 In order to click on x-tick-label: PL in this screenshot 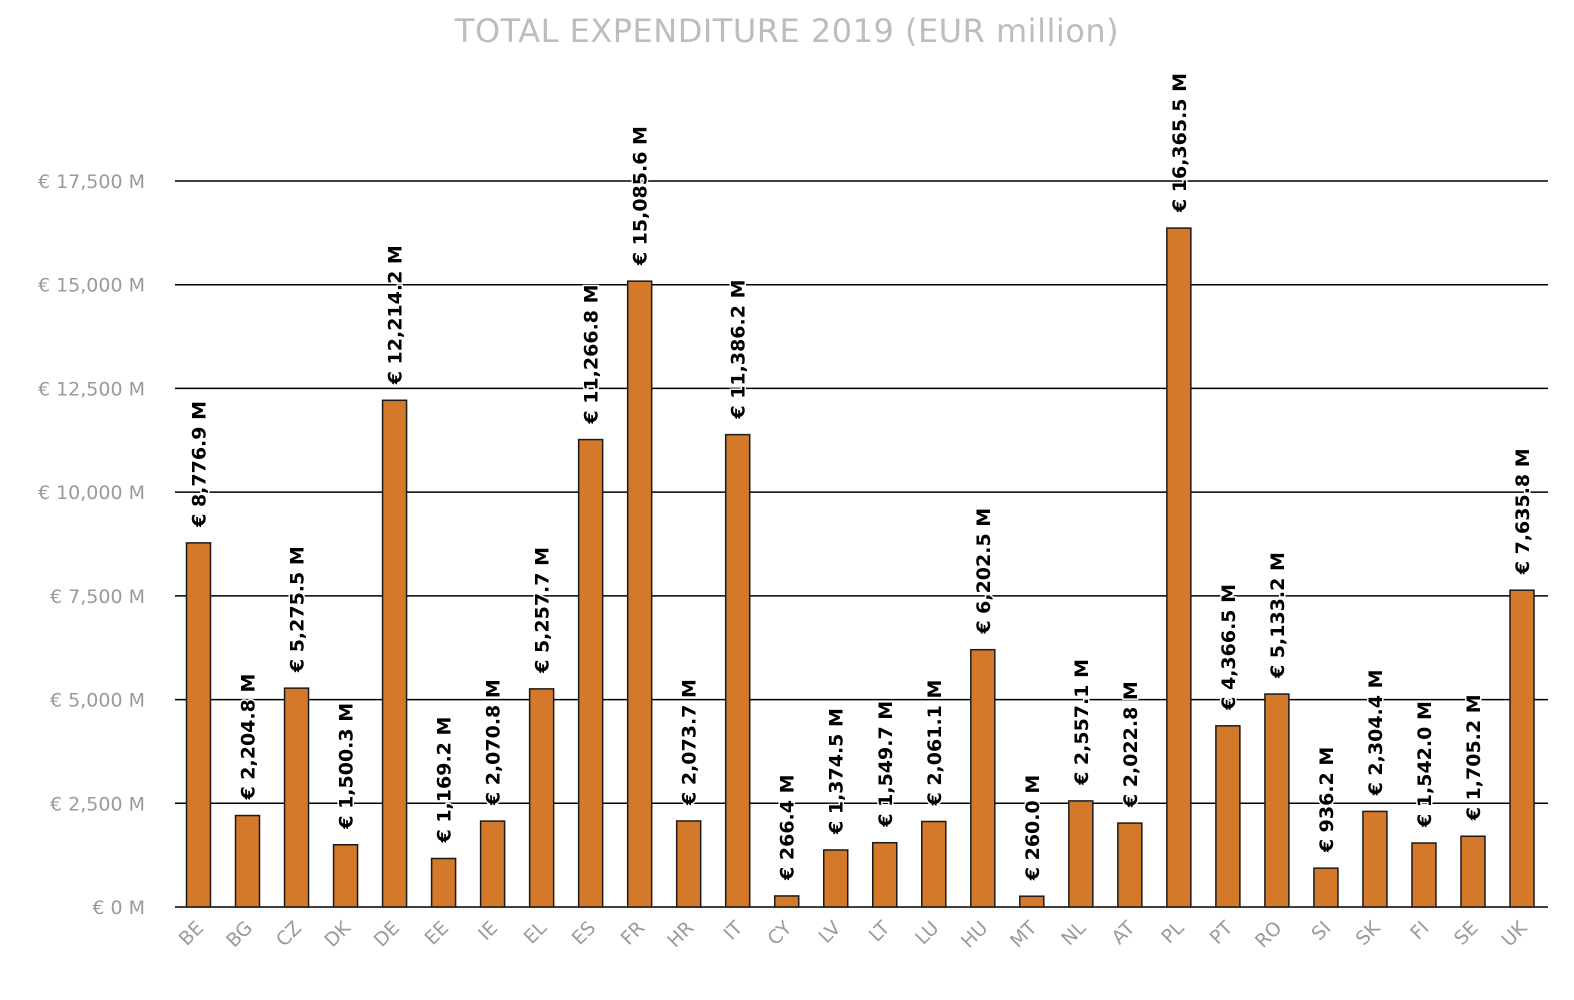, I will do `click(1172, 932)`.